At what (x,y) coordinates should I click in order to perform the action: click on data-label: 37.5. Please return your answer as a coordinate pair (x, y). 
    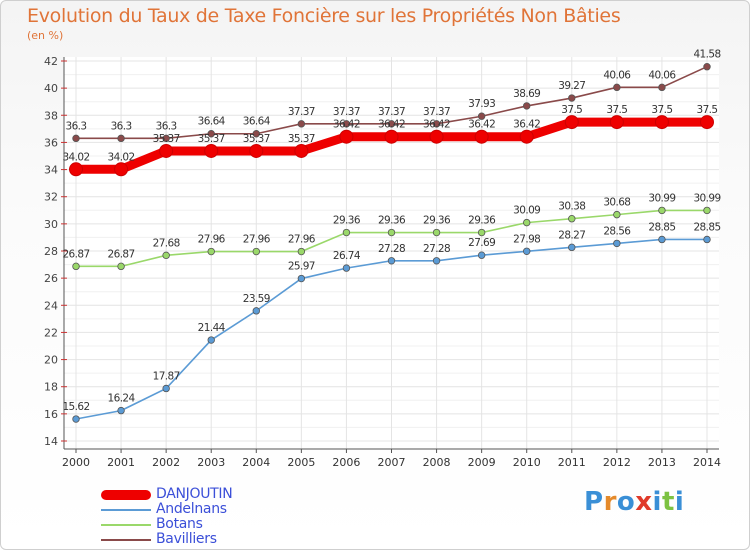
    Looking at the image, I should click on (571, 110).